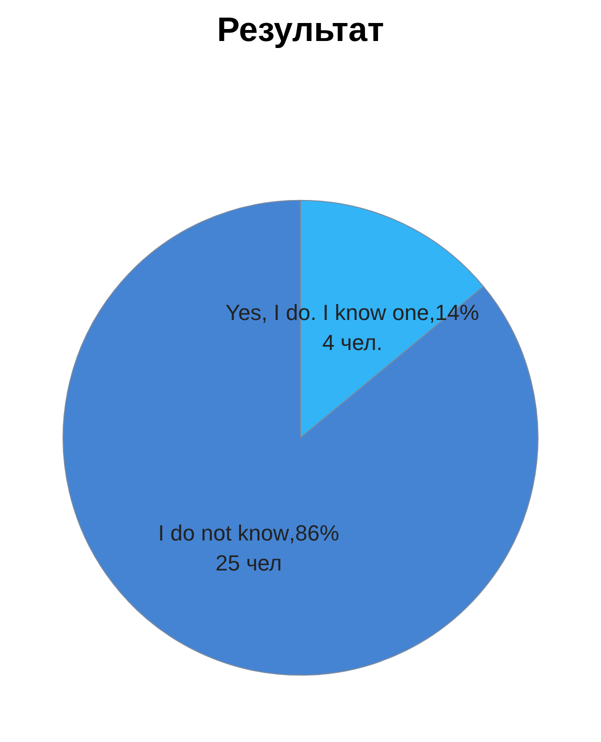  Describe the element at coordinates (352, 343) in the screenshot. I see `text: 4 чел.` at that location.